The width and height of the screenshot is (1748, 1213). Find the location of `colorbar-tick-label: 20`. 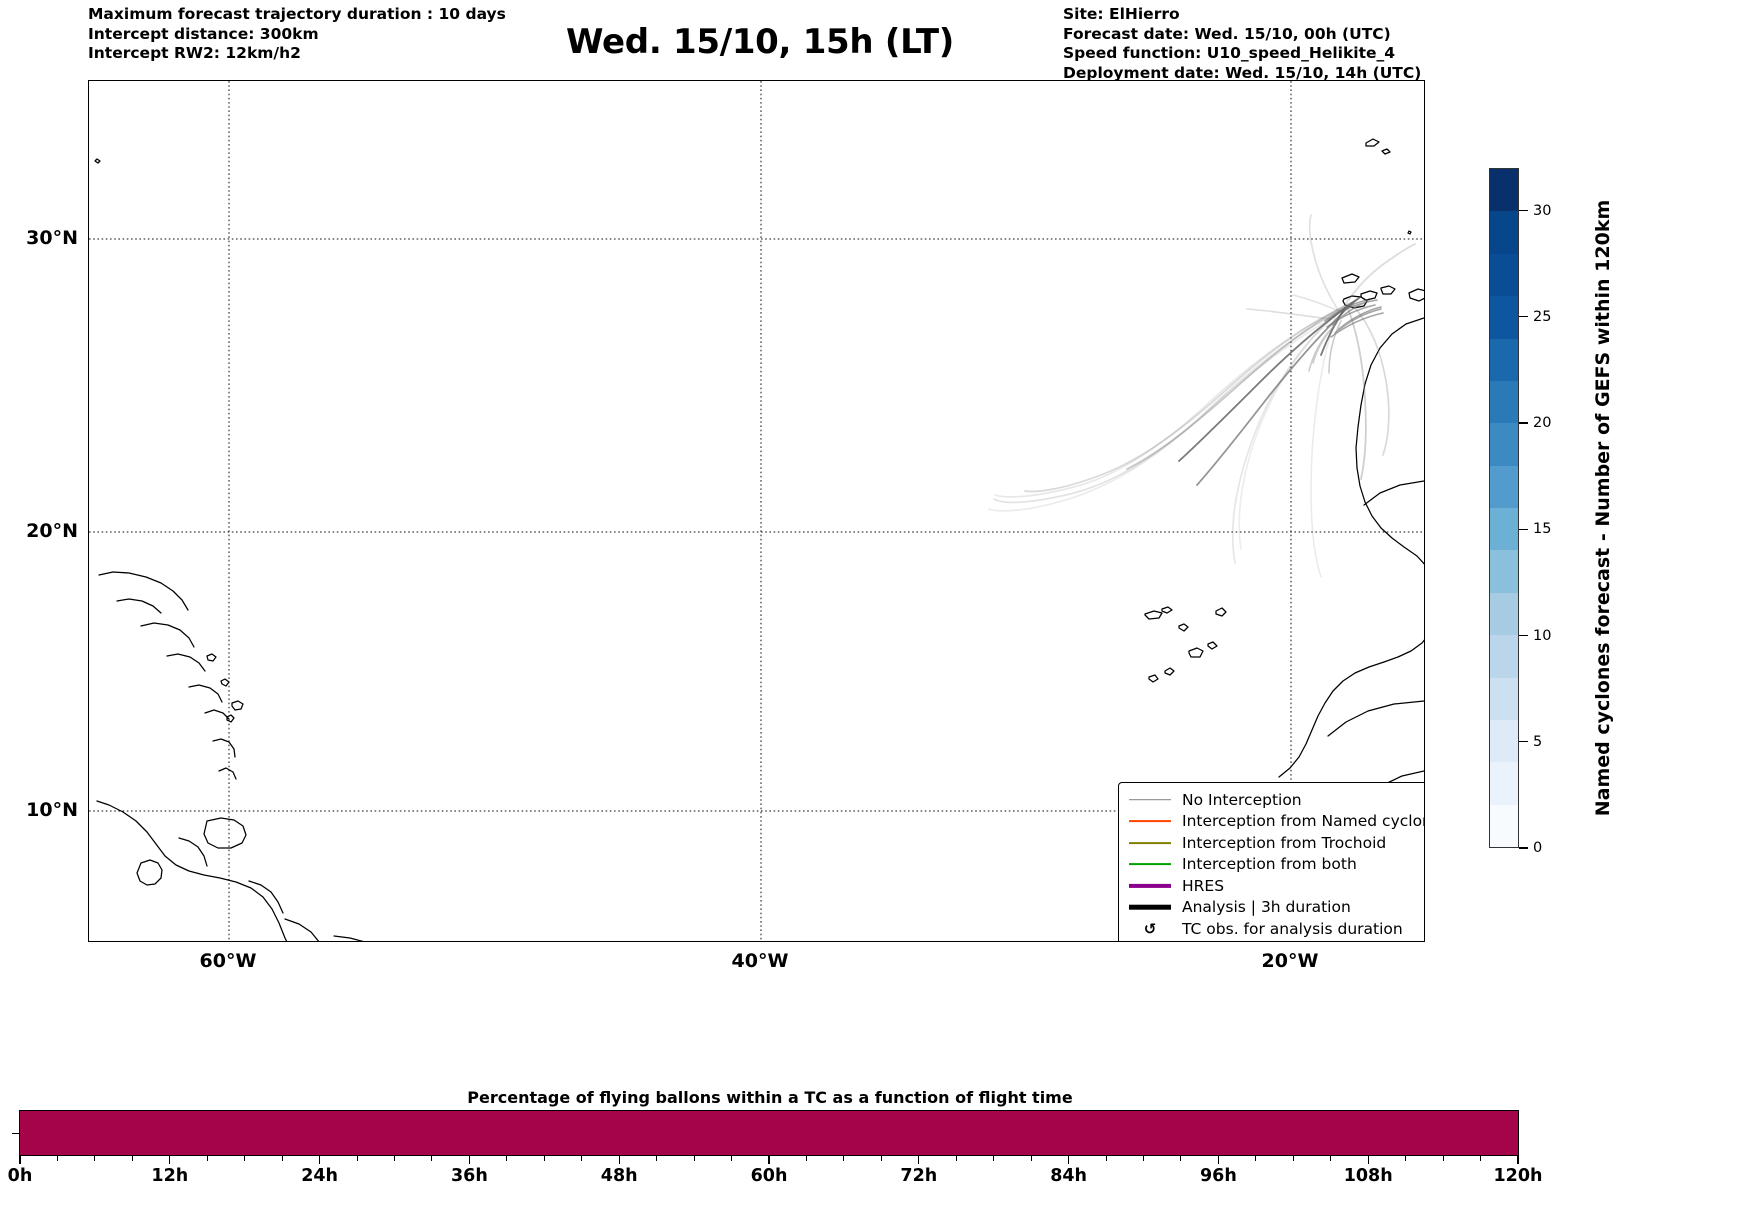

colorbar-tick-label: 20 is located at coordinates (1542, 423).